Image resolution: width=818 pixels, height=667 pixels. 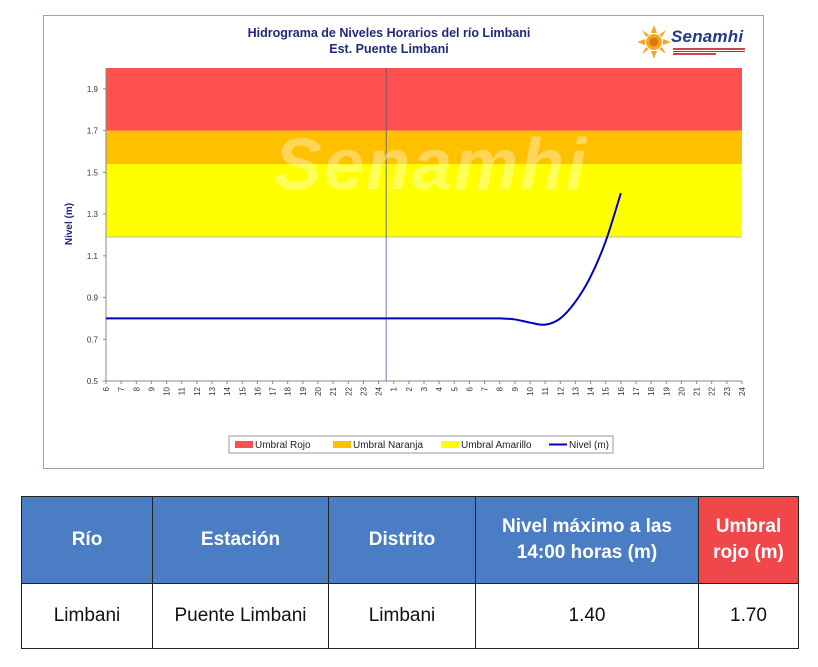 What do you see at coordinates (727, 390) in the screenshot?
I see `x-tick-label-41: 23` at bounding box center [727, 390].